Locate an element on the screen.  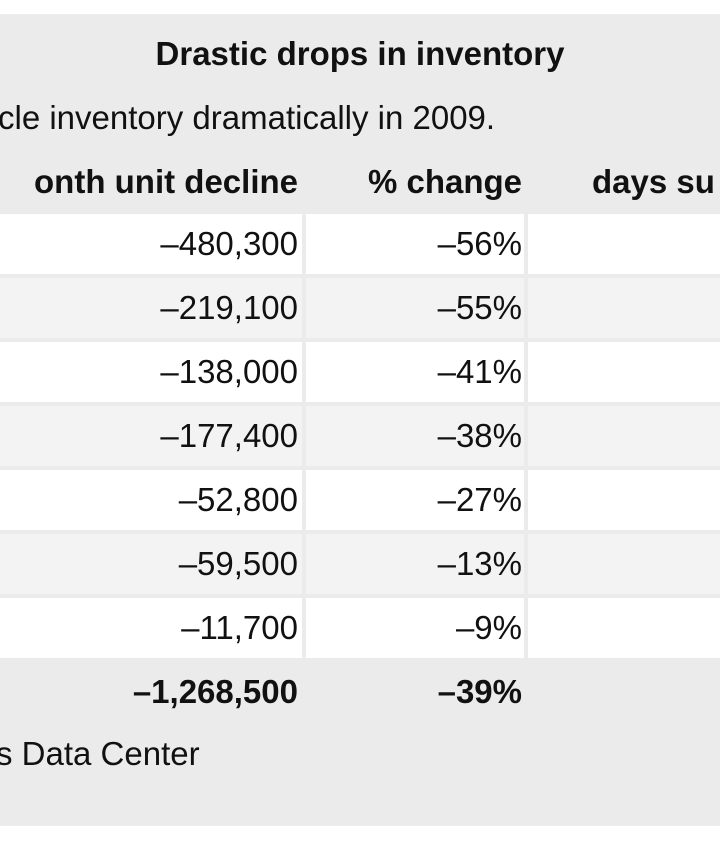
table-cell: –177,400 is located at coordinates (229, 435).